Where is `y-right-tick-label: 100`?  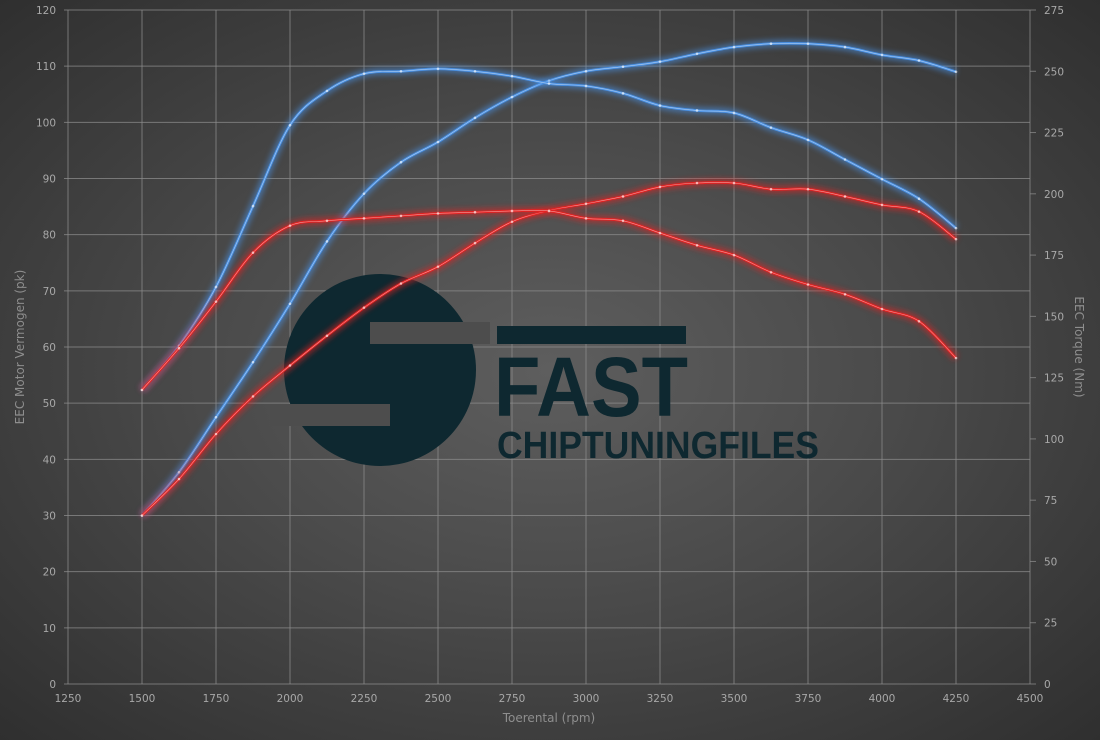 y-right-tick-label: 100 is located at coordinates (1054, 440).